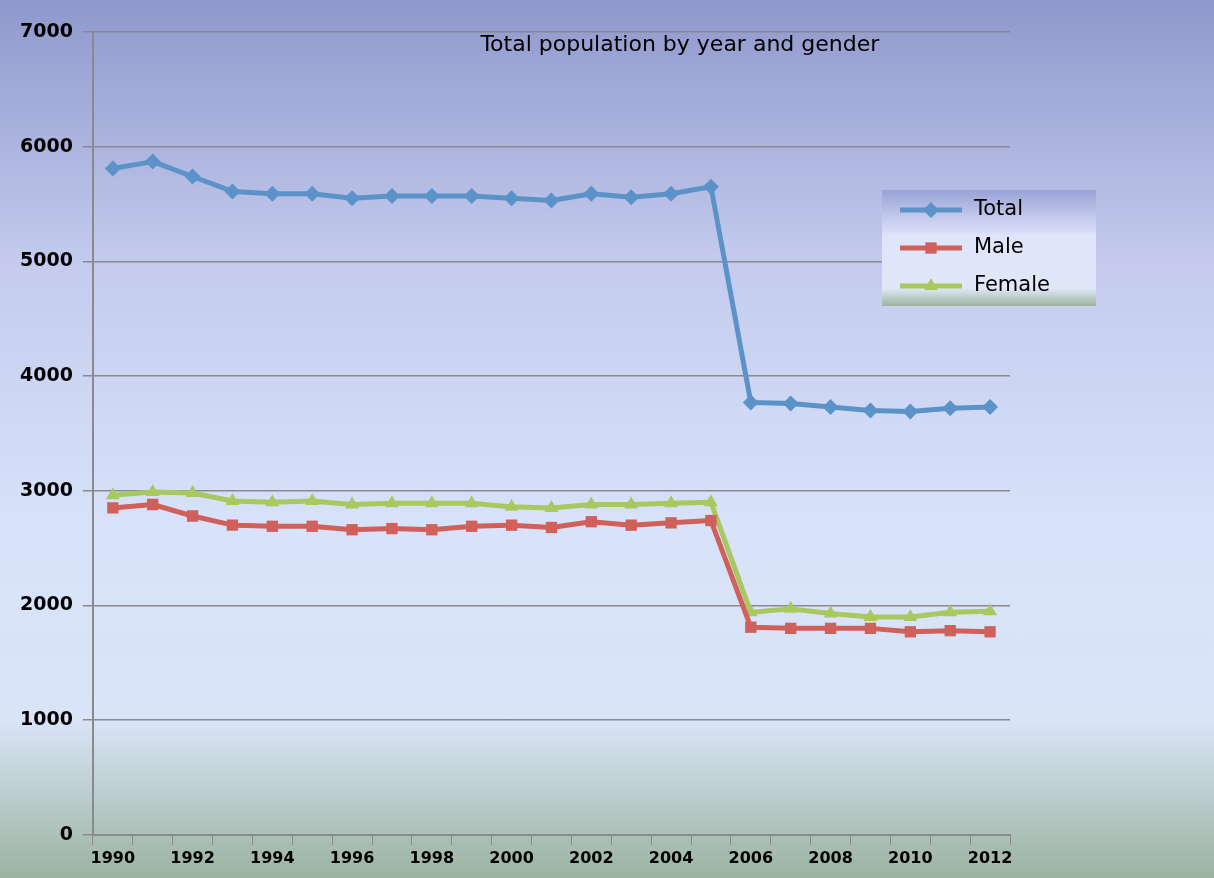 The height and width of the screenshot is (878, 1214). Describe the element at coordinates (113, 857) in the screenshot. I see `x-tick-label: 1990` at that location.